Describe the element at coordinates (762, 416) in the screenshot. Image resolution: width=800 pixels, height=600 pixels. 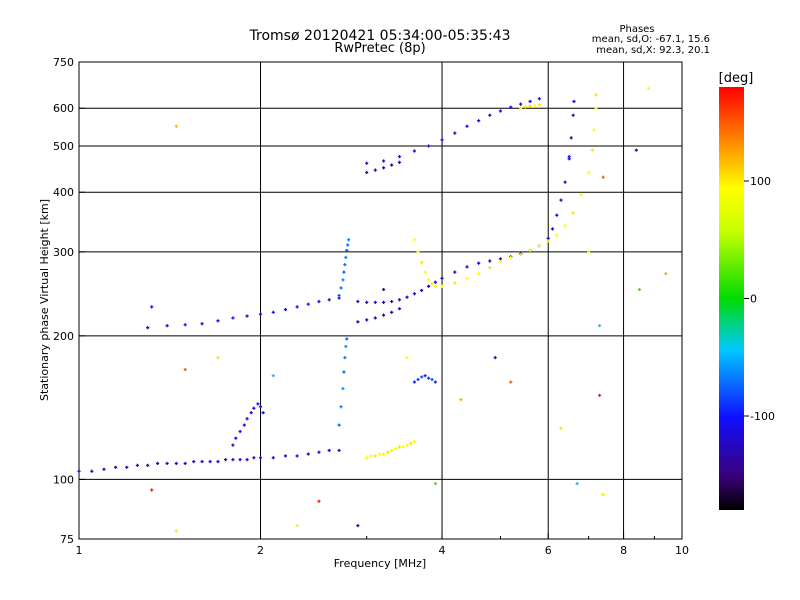
I see `colorbar-tick-label: -100` at that location.